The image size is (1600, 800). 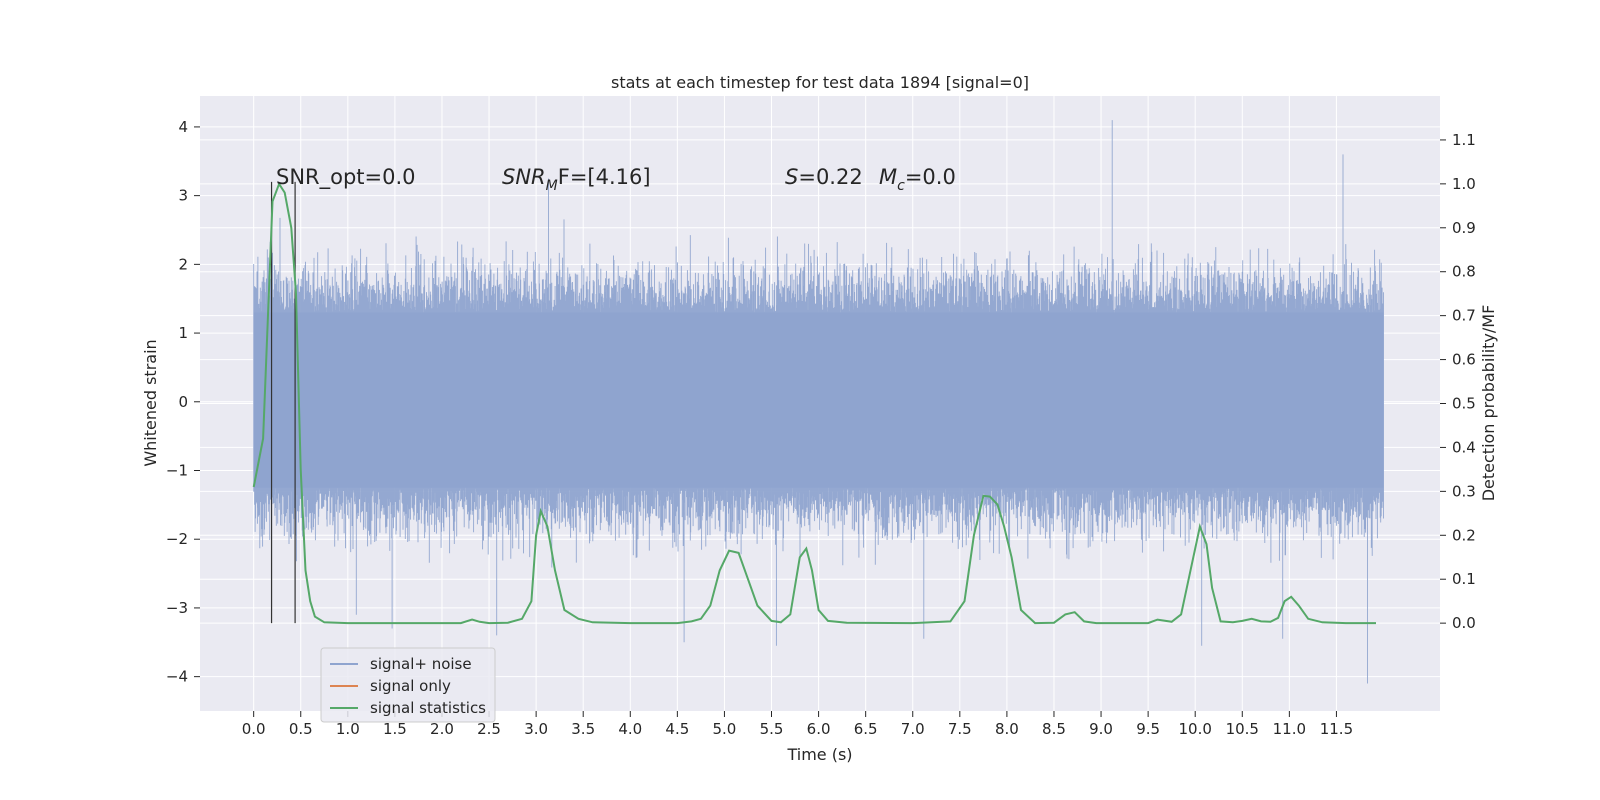 I want to click on y-right-tick-label: 0.9, so click(x=1464, y=228).